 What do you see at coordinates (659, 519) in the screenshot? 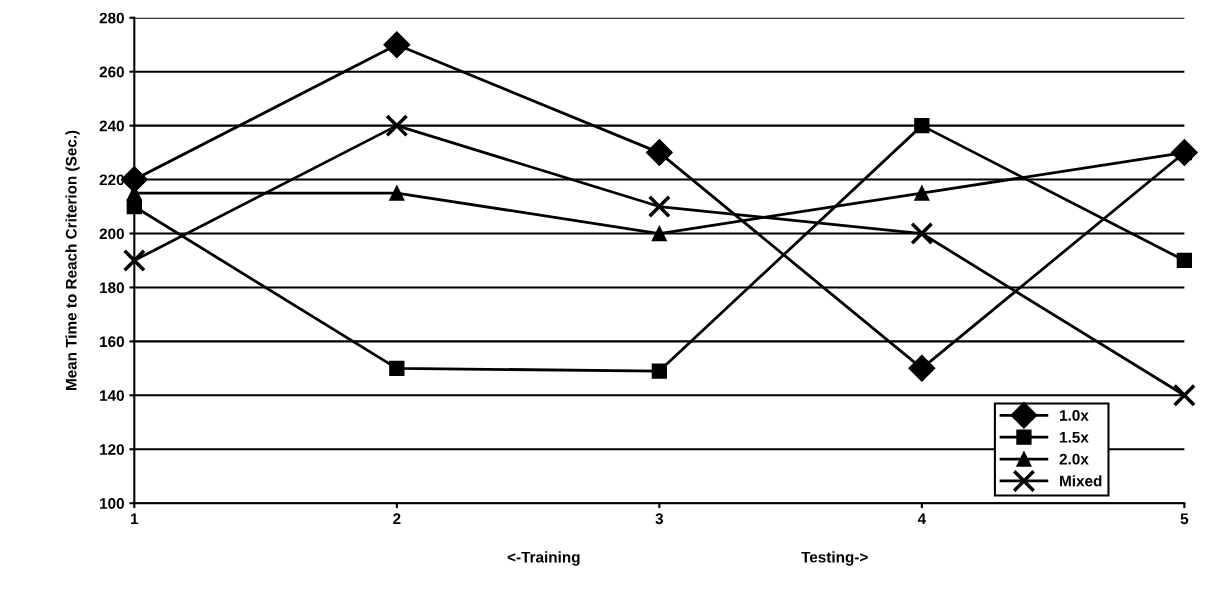
I see `x-tick-label: 3` at bounding box center [659, 519].